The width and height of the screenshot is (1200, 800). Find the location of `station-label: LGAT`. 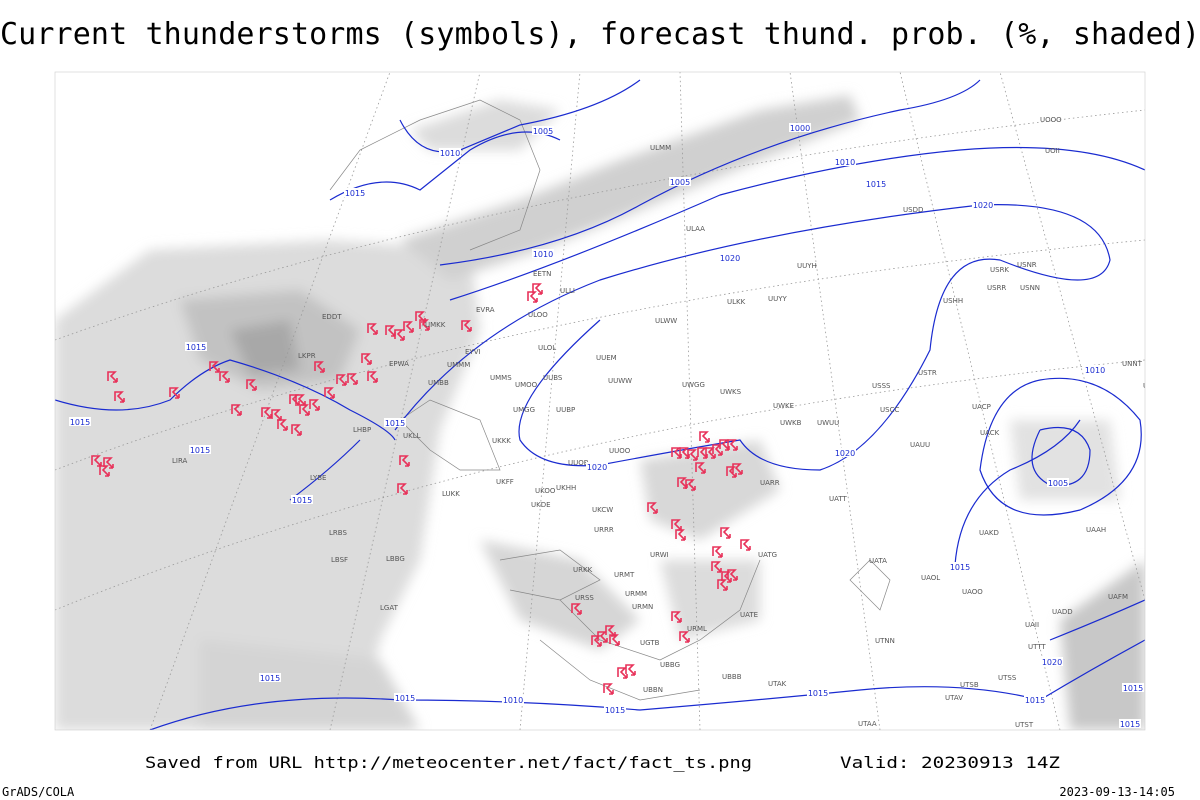

station-label: LGAT is located at coordinates (389, 608).